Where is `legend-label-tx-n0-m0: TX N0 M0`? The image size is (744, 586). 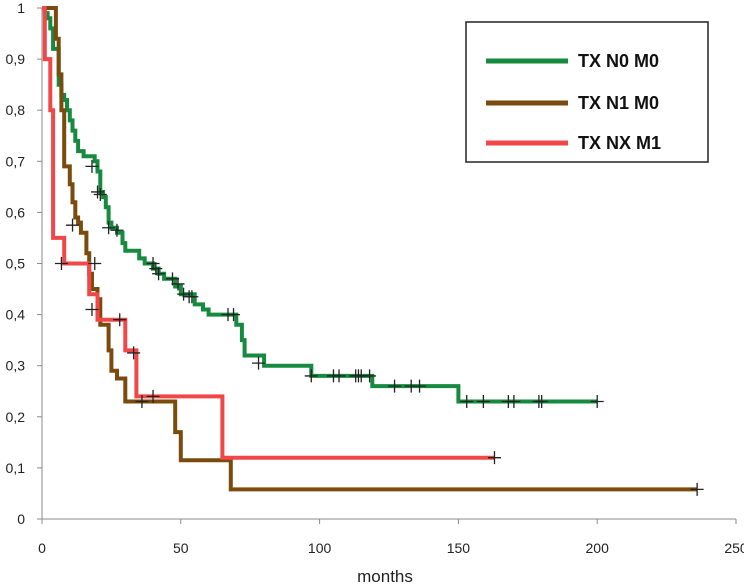 legend-label-tx-n0-m0: TX N0 M0 is located at coordinates (618, 61).